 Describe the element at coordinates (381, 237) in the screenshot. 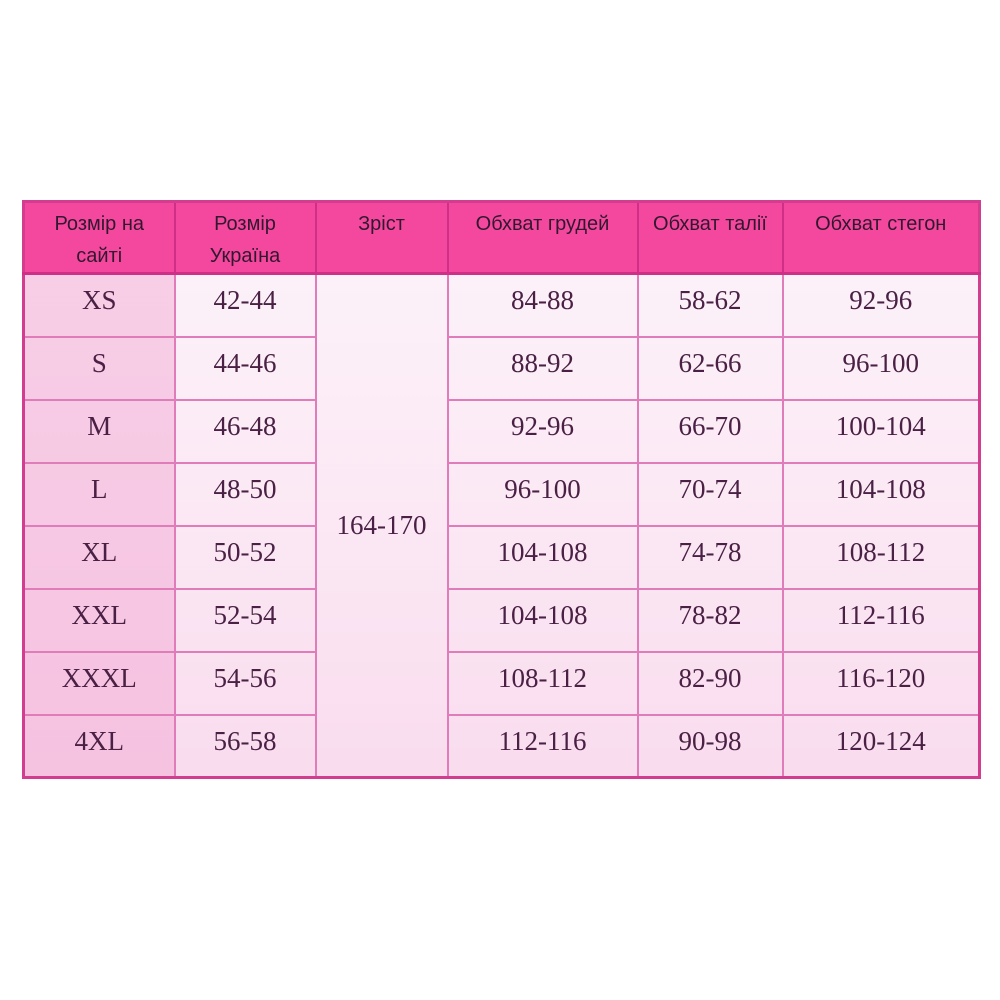

I see `header-height: Зріст` at that location.